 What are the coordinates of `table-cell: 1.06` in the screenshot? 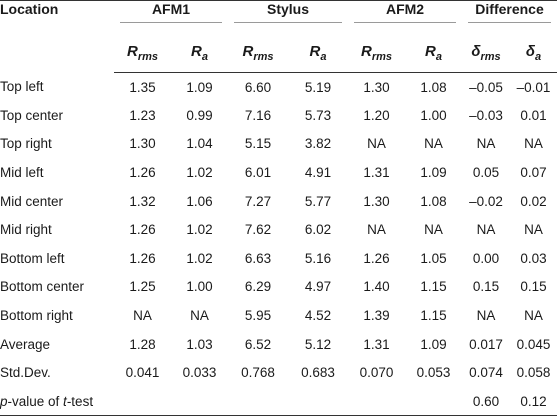 It's located at (199, 201).